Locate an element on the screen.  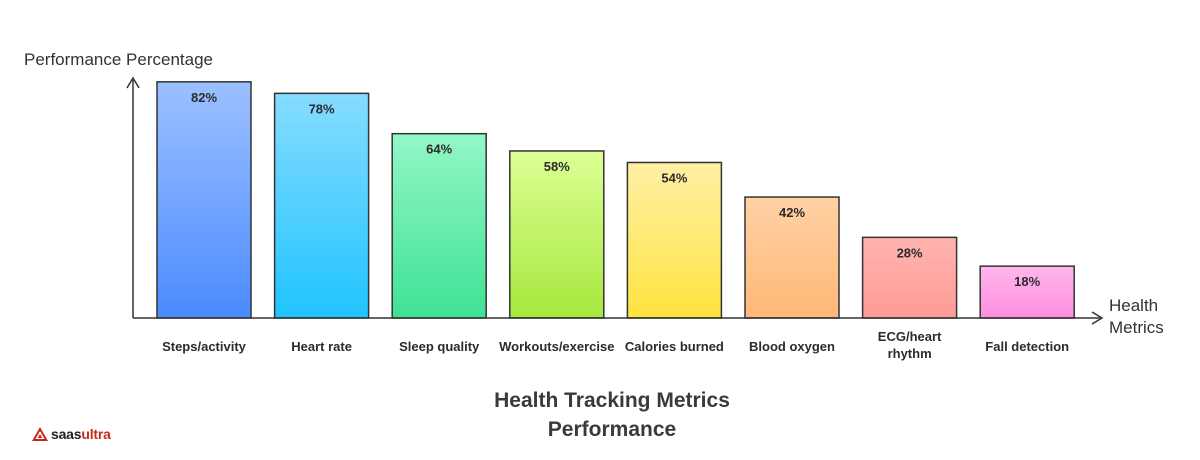
category-label-1: Heart rate is located at coordinates (321, 346).